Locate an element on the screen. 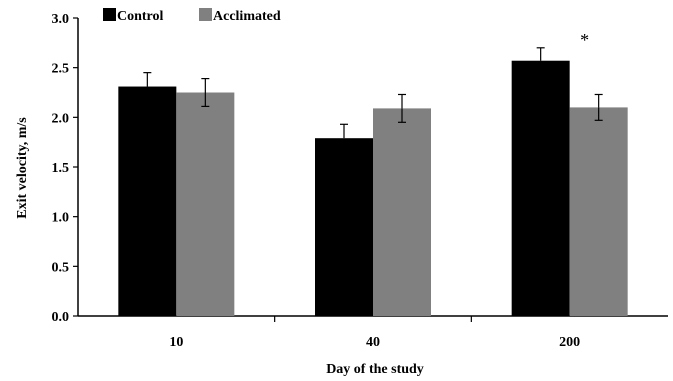 The height and width of the screenshot is (381, 673). y-tick-label: 0.0 is located at coordinates (61, 317).